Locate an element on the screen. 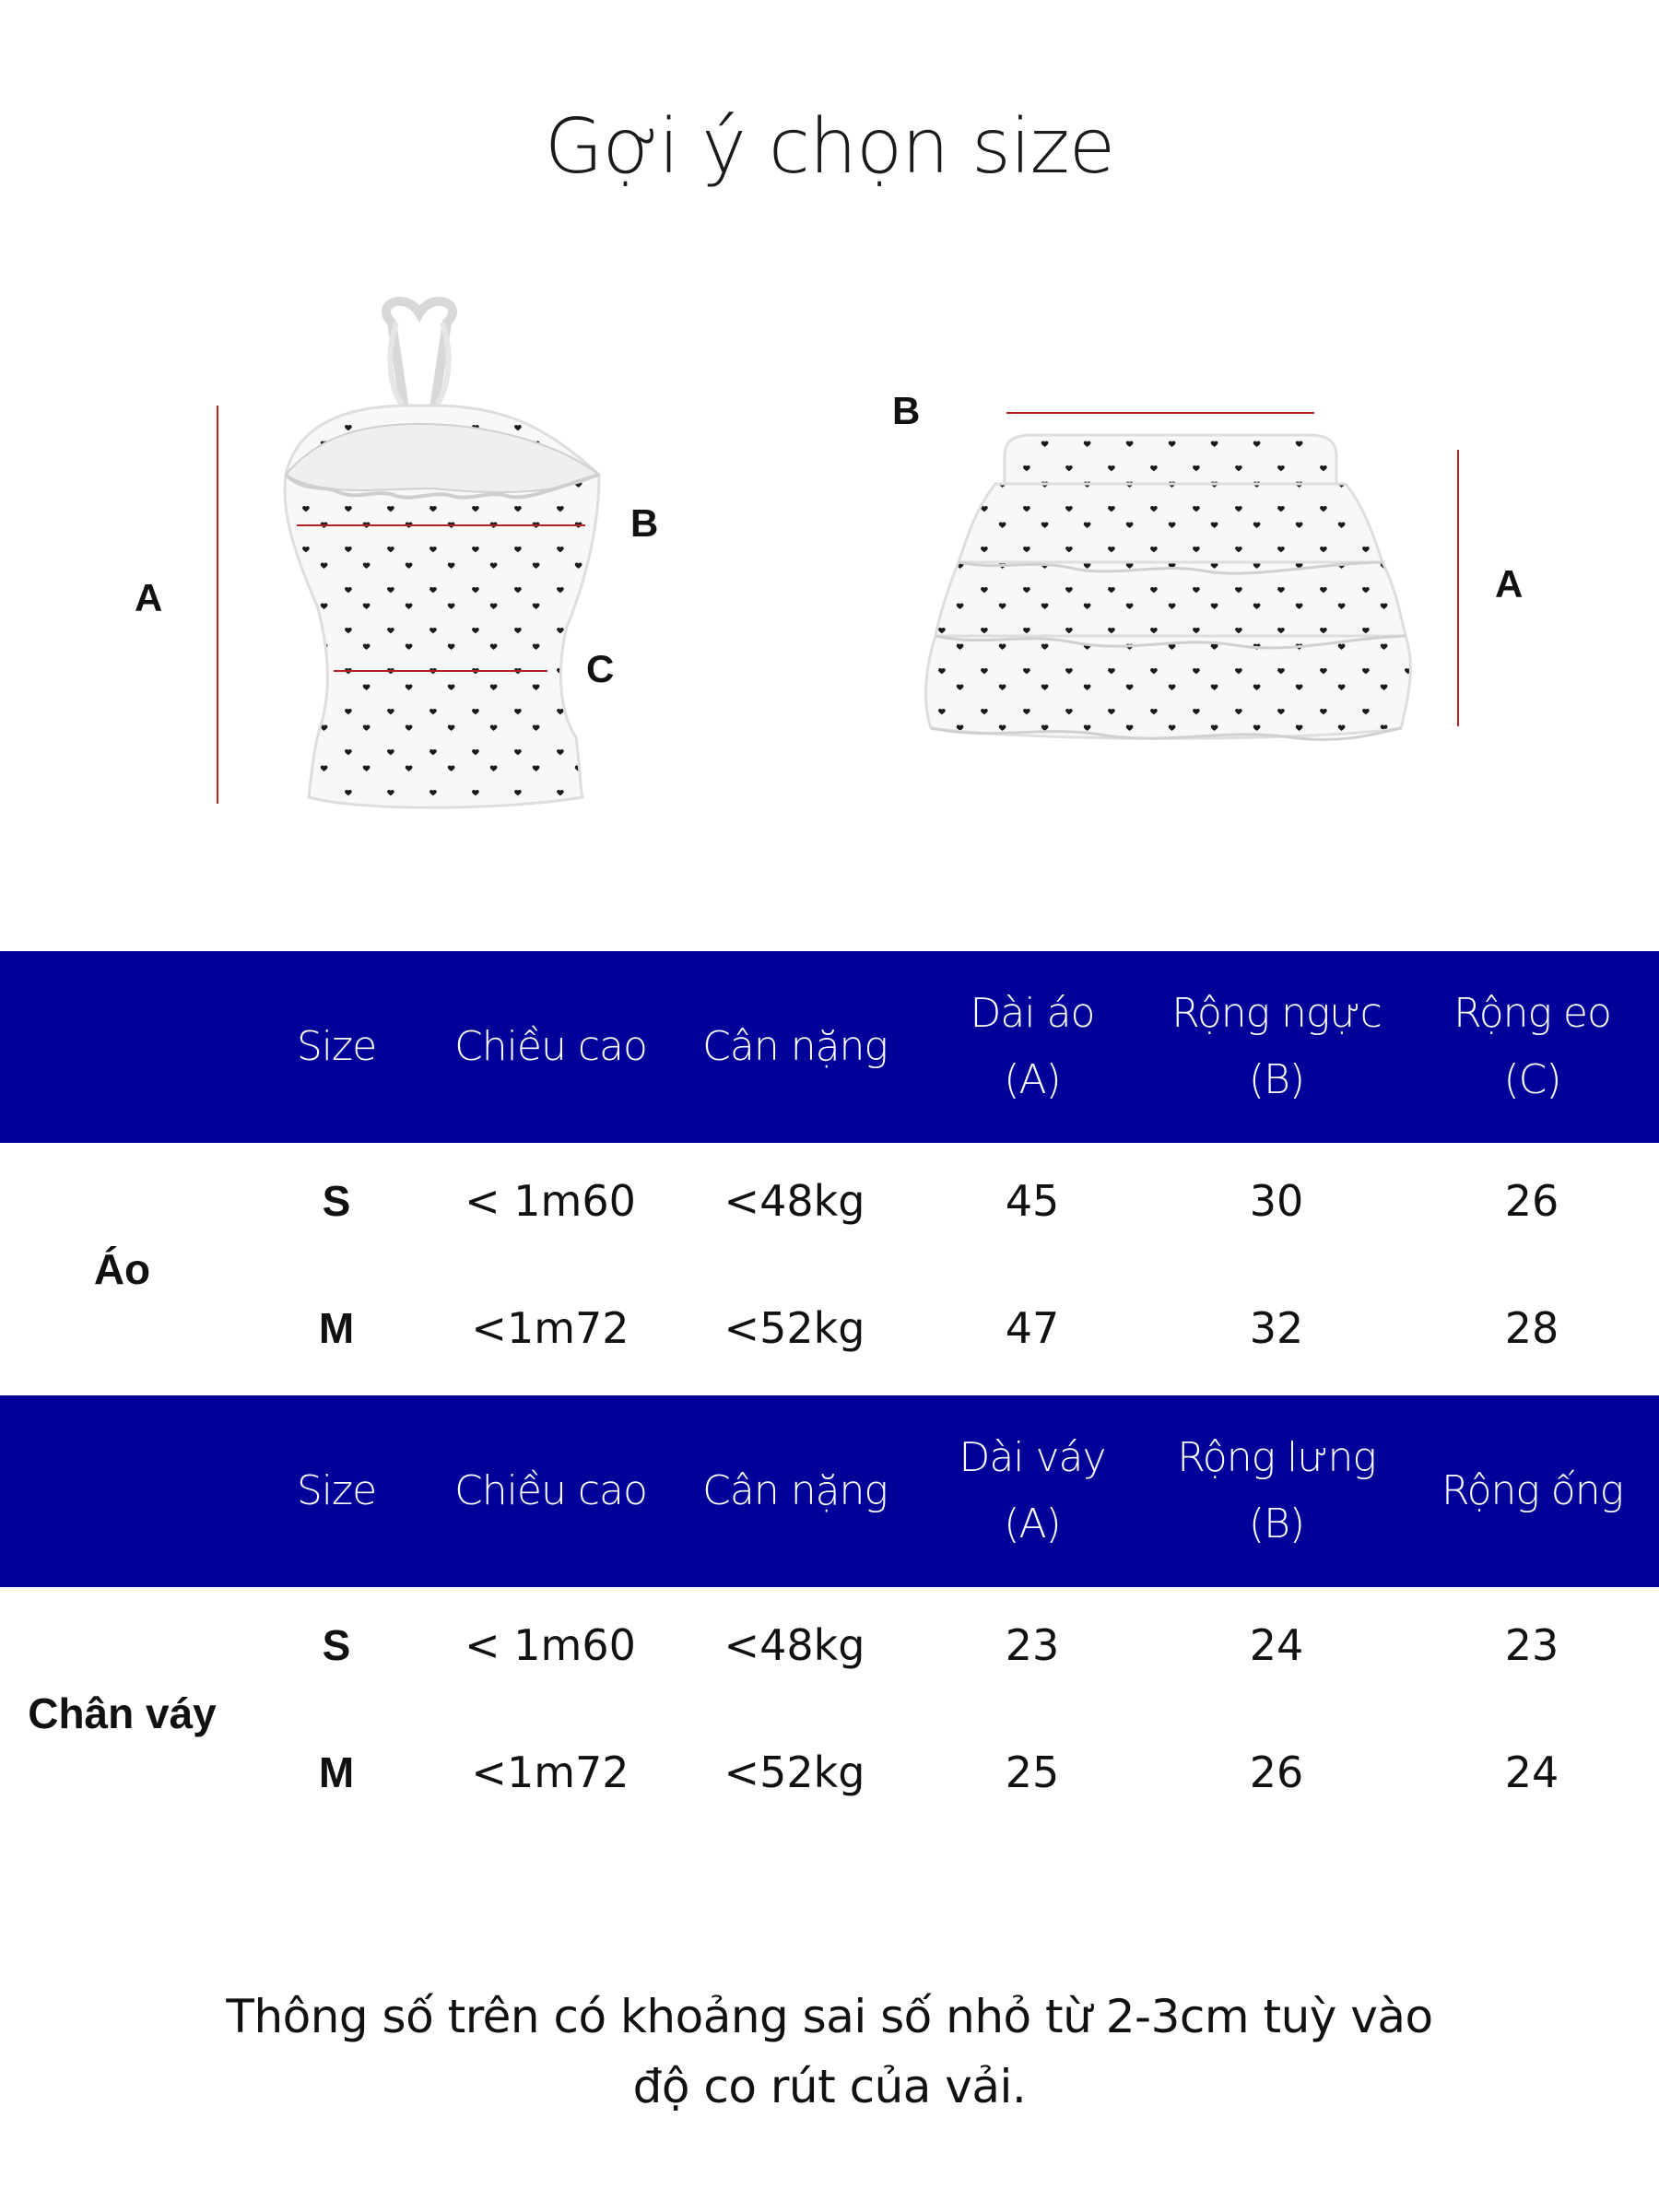 This screenshot has height=2212, width=1659. top-group-label: Áo is located at coordinates (122, 1269).